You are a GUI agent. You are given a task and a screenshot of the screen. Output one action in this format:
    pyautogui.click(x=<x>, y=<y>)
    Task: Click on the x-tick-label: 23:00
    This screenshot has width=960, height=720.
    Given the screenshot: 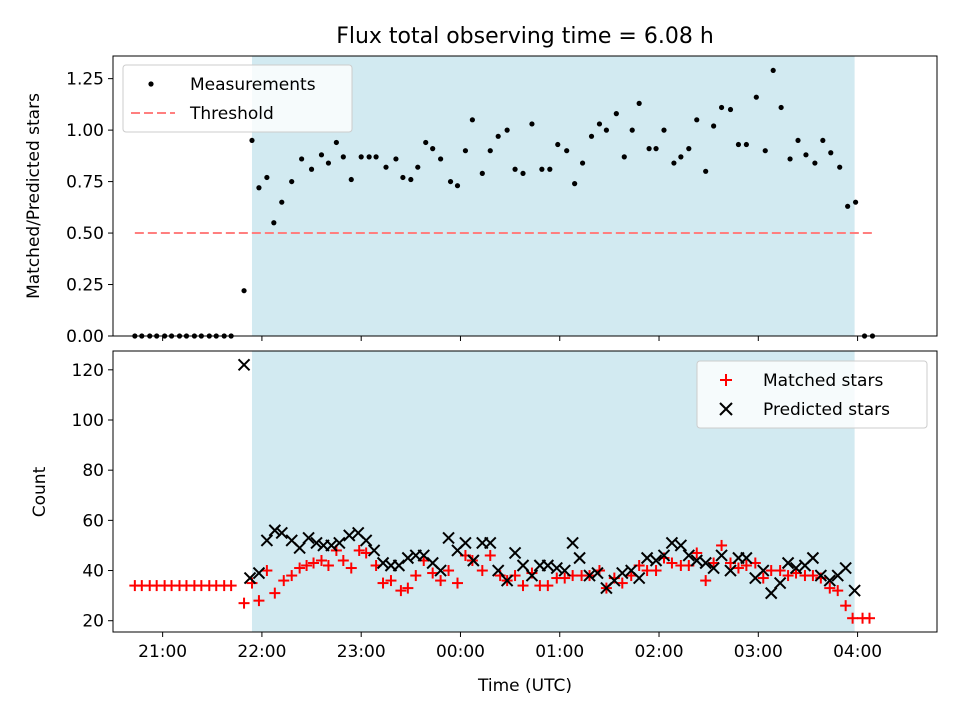 What is the action you would take?
    pyautogui.click(x=361, y=652)
    